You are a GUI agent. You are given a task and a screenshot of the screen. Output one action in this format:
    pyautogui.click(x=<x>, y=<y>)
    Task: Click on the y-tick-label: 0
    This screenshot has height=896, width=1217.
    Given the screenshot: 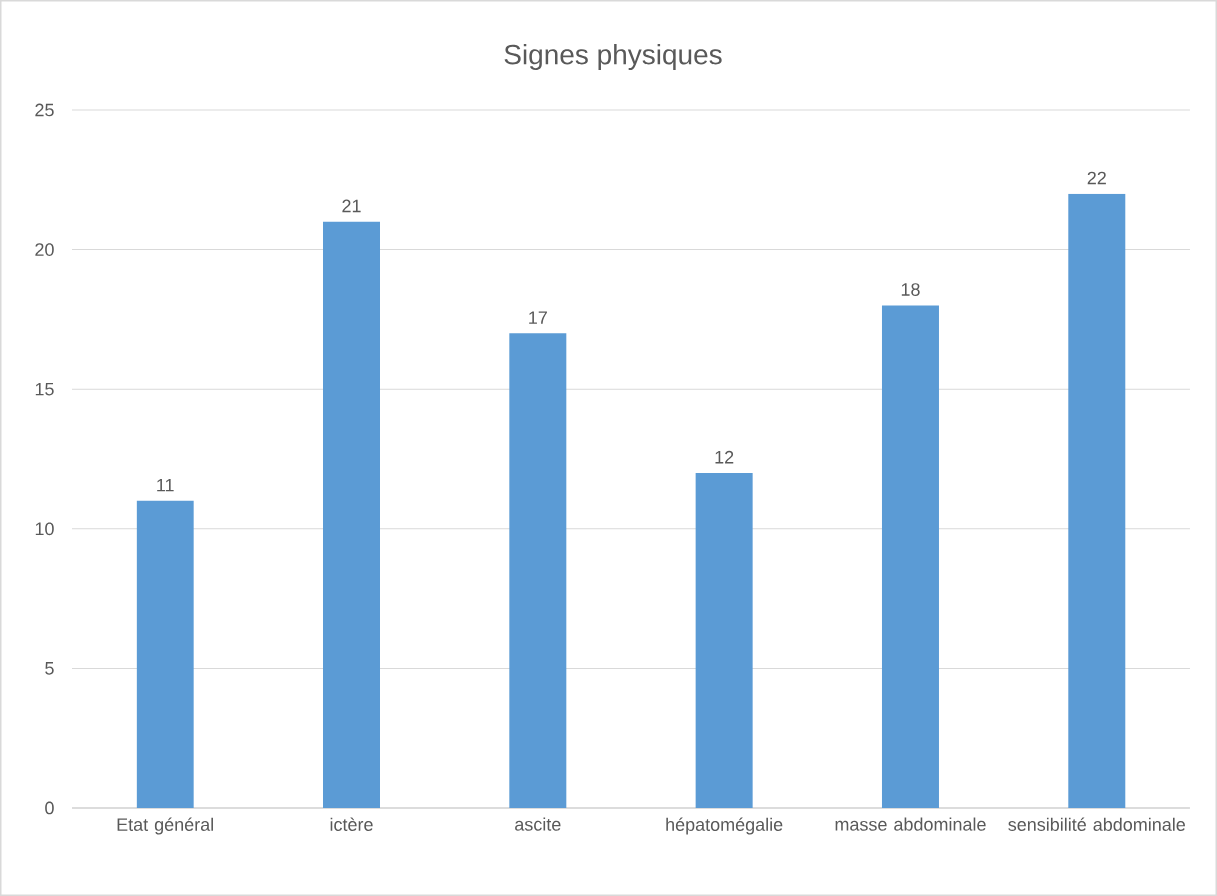 What is the action you would take?
    pyautogui.click(x=49, y=808)
    